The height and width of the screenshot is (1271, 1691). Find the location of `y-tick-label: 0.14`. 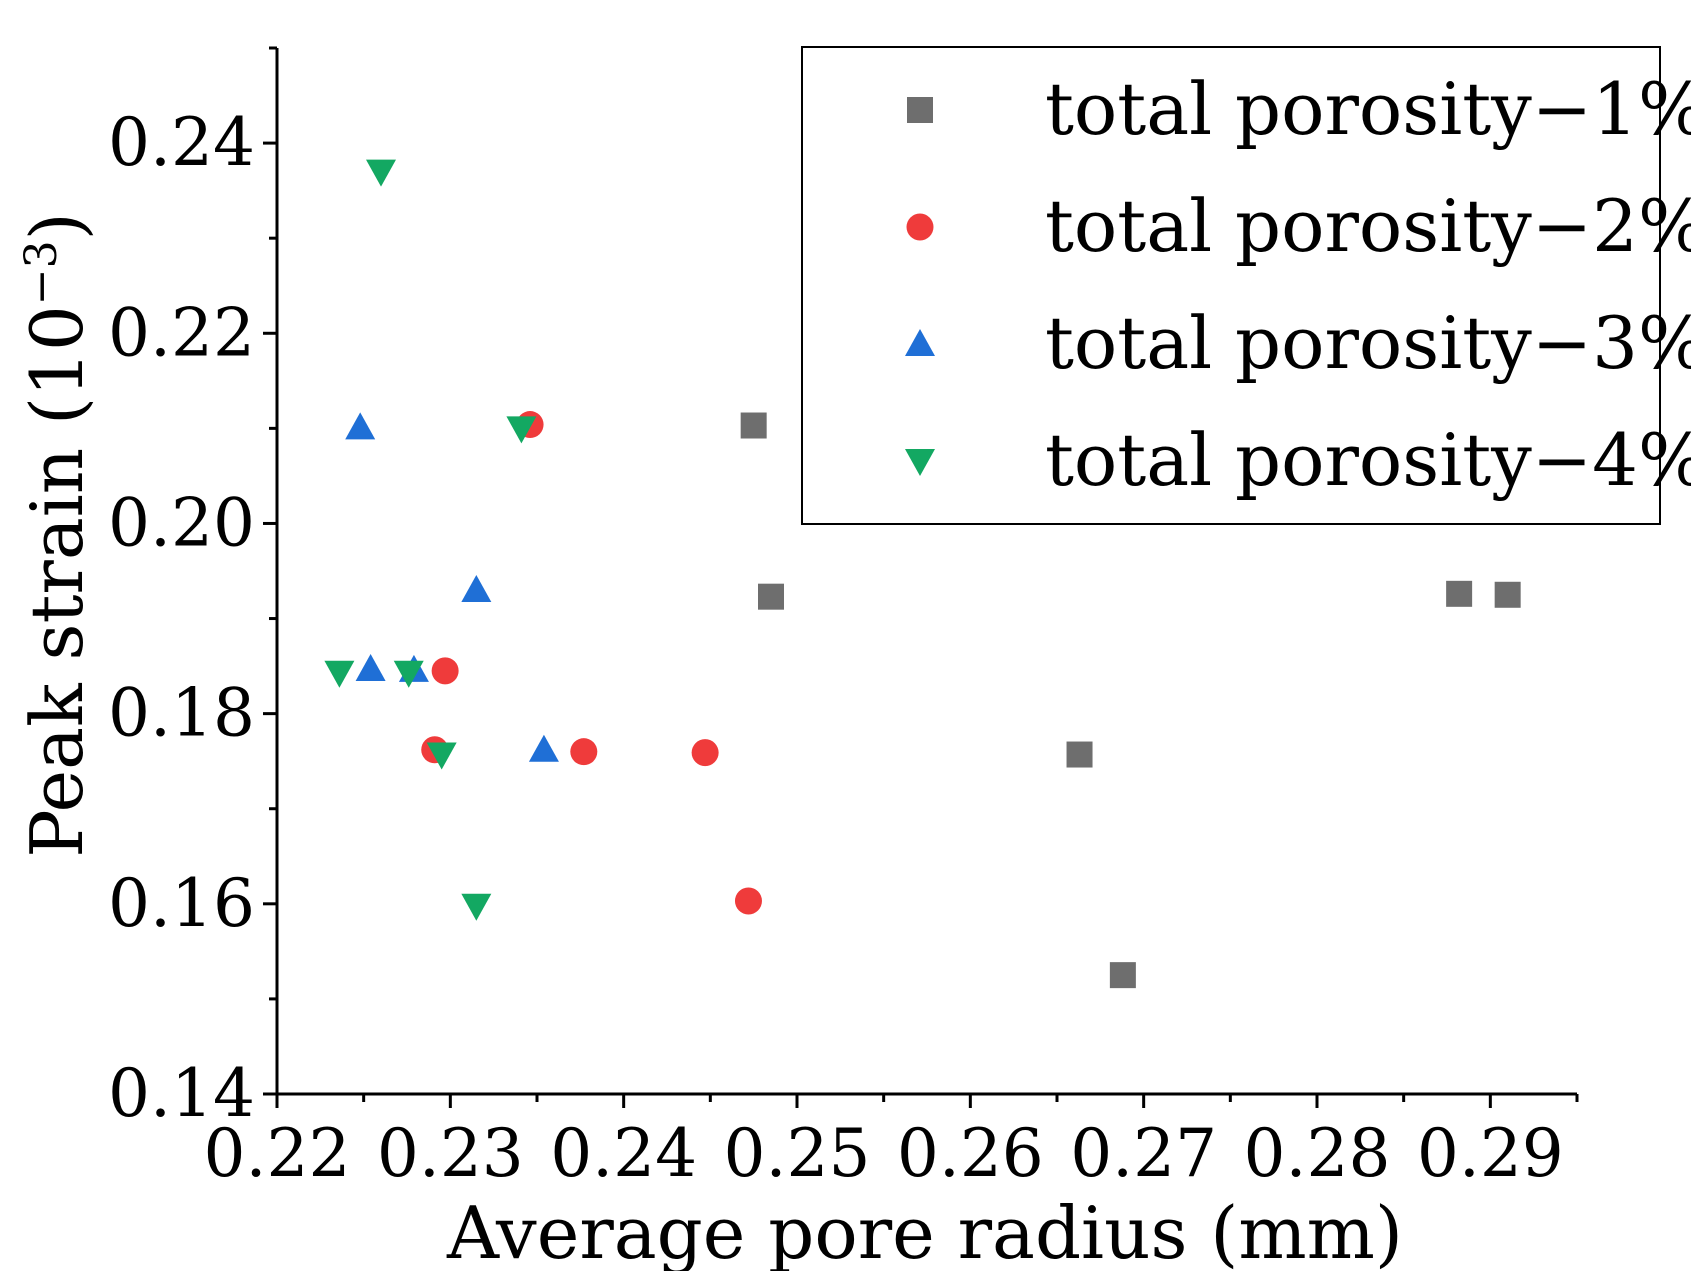

y-tick-label: 0.14 is located at coordinates (181, 1093).